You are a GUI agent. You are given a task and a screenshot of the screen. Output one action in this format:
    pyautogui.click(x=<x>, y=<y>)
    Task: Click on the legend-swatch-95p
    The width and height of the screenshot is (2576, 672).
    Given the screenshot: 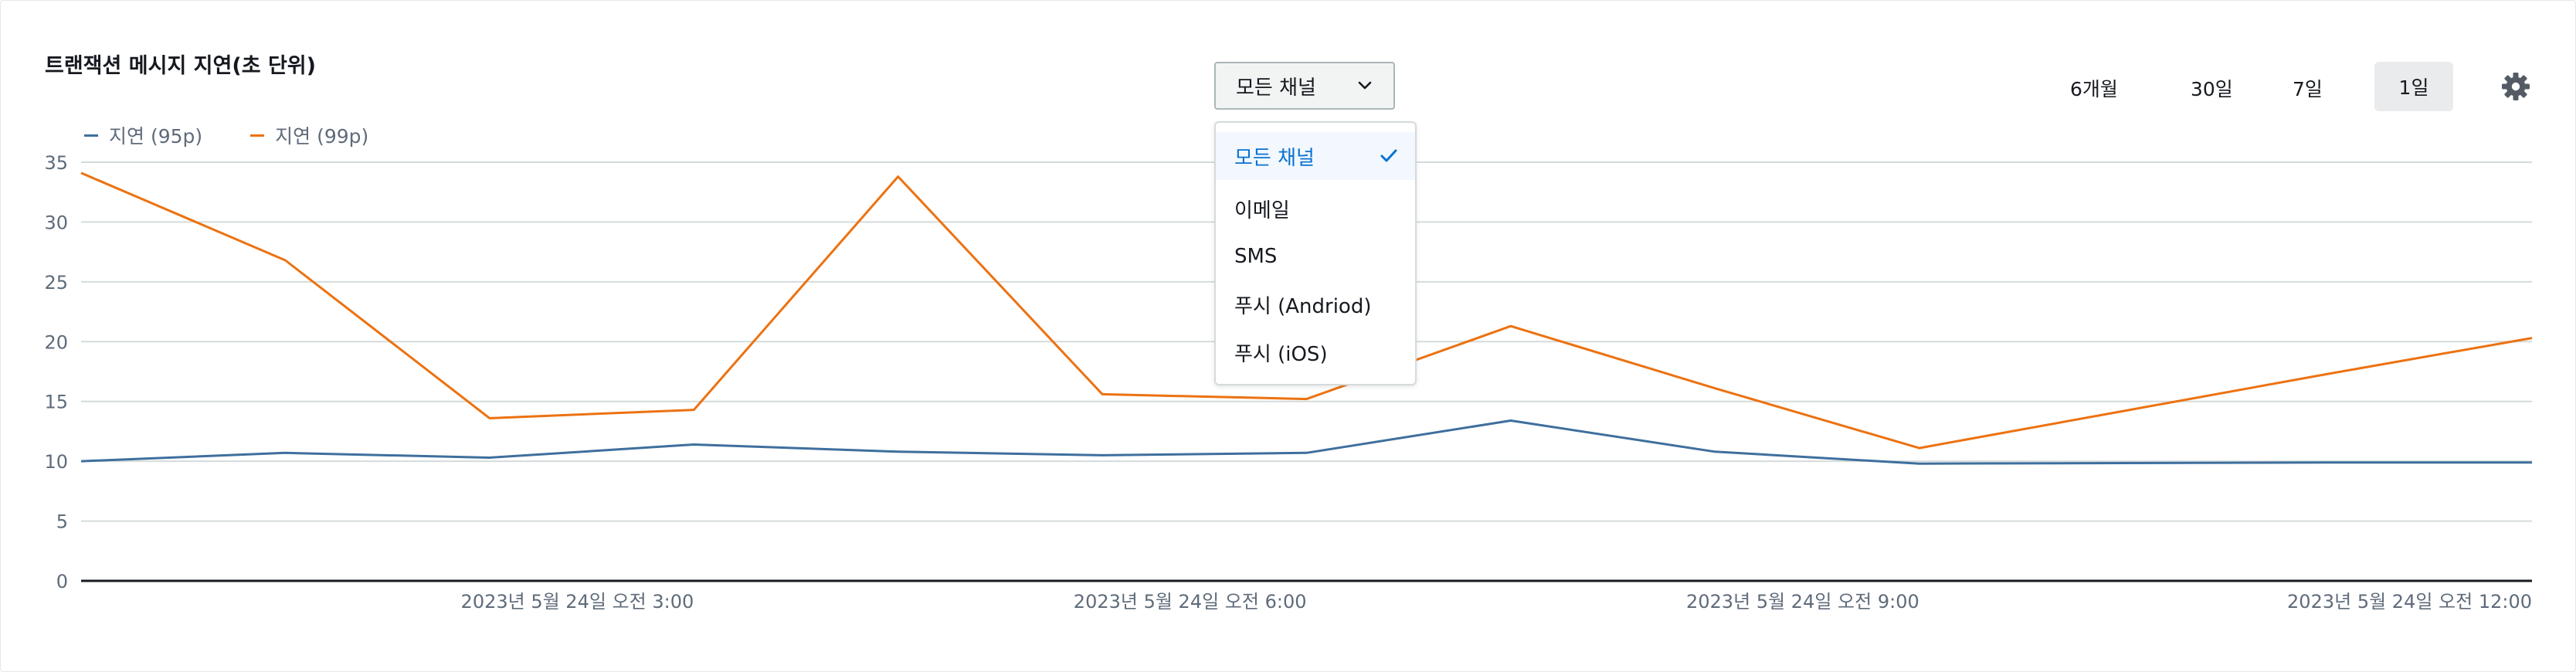 What is the action you would take?
    pyautogui.click(x=91, y=135)
    